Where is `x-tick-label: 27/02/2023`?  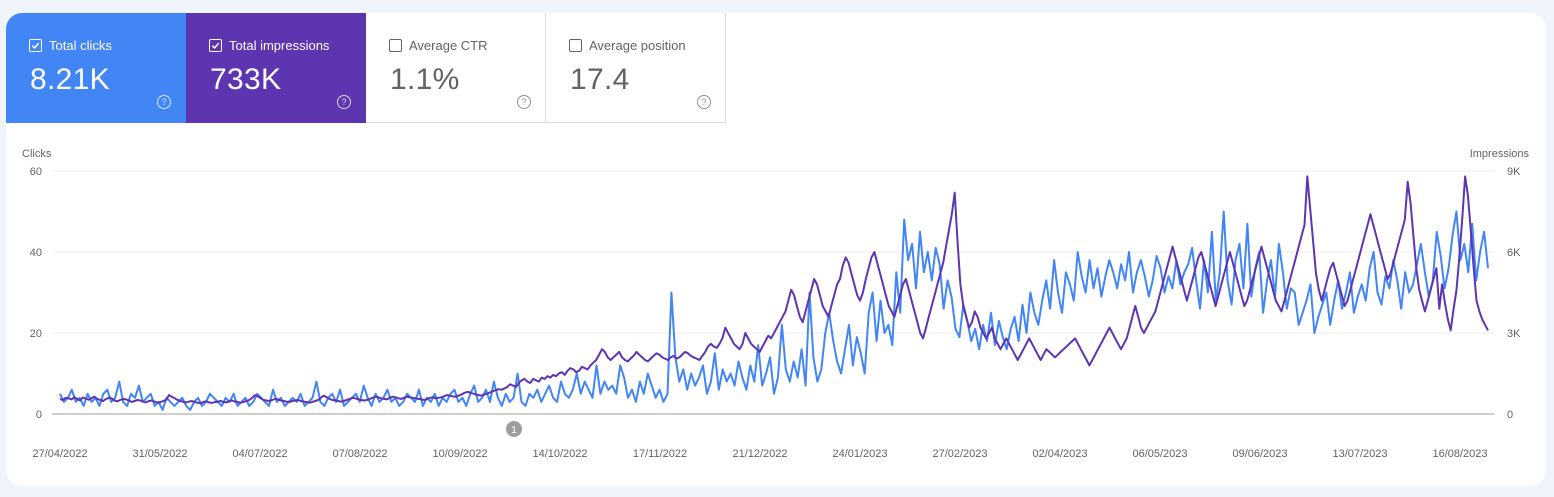
x-tick-label: 27/02/2023 is located at coordinates (959, 454).